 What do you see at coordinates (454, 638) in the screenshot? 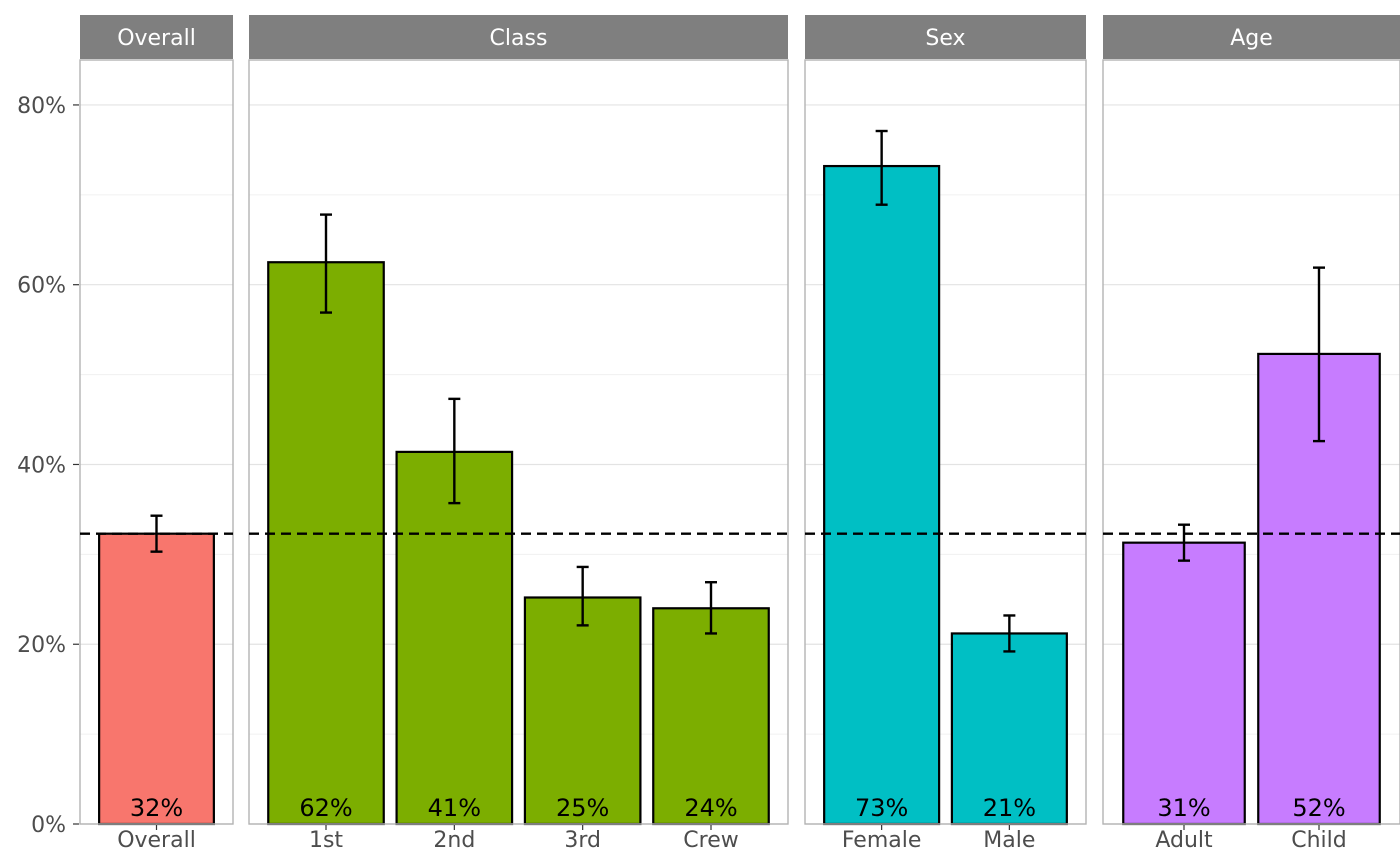
I see `bar-2nd` at bounding box center [454, 638].